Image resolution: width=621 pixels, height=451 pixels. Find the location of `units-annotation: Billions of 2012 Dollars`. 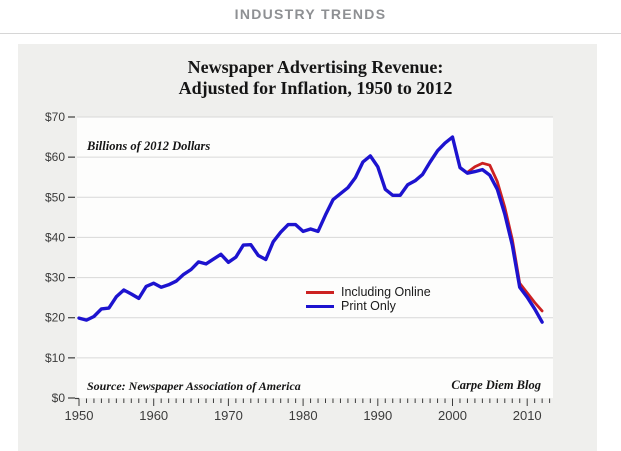

units-annotation: Billions of 2012 Dollars is located at coordinates (149, 146).